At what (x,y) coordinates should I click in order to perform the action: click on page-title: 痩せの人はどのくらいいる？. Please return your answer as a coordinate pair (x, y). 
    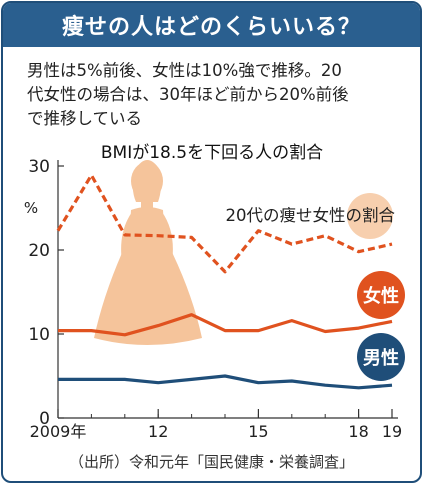
    Looking at the image, I should click on (211, 25).